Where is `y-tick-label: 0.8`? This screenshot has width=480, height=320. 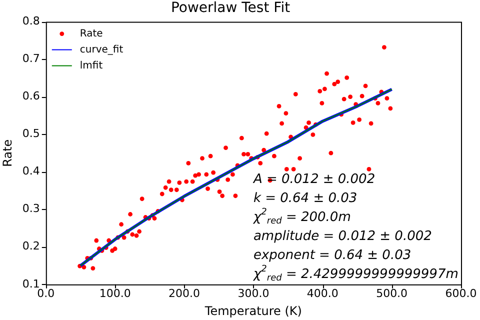
y-tick-label: 0.8 is located at coordinates (31, 21).